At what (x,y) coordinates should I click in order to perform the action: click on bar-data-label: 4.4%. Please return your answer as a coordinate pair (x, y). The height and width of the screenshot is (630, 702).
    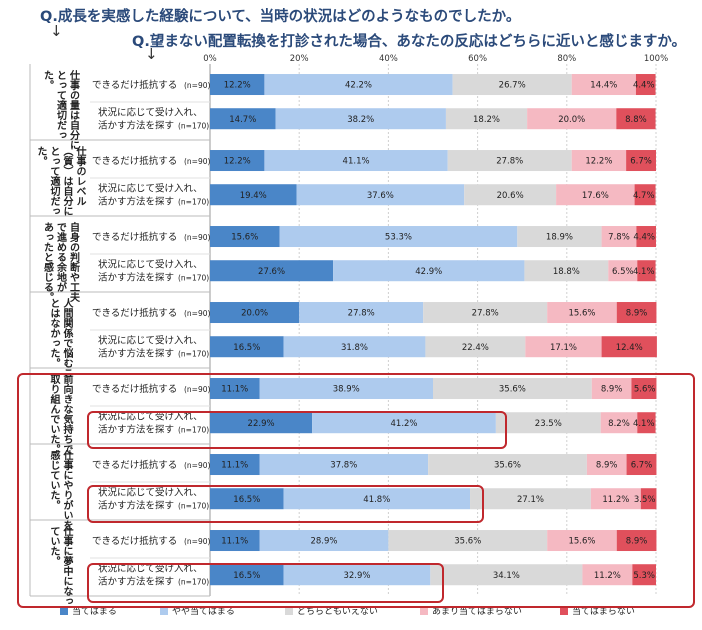
    Looking at the image, I should click on (644, 86).